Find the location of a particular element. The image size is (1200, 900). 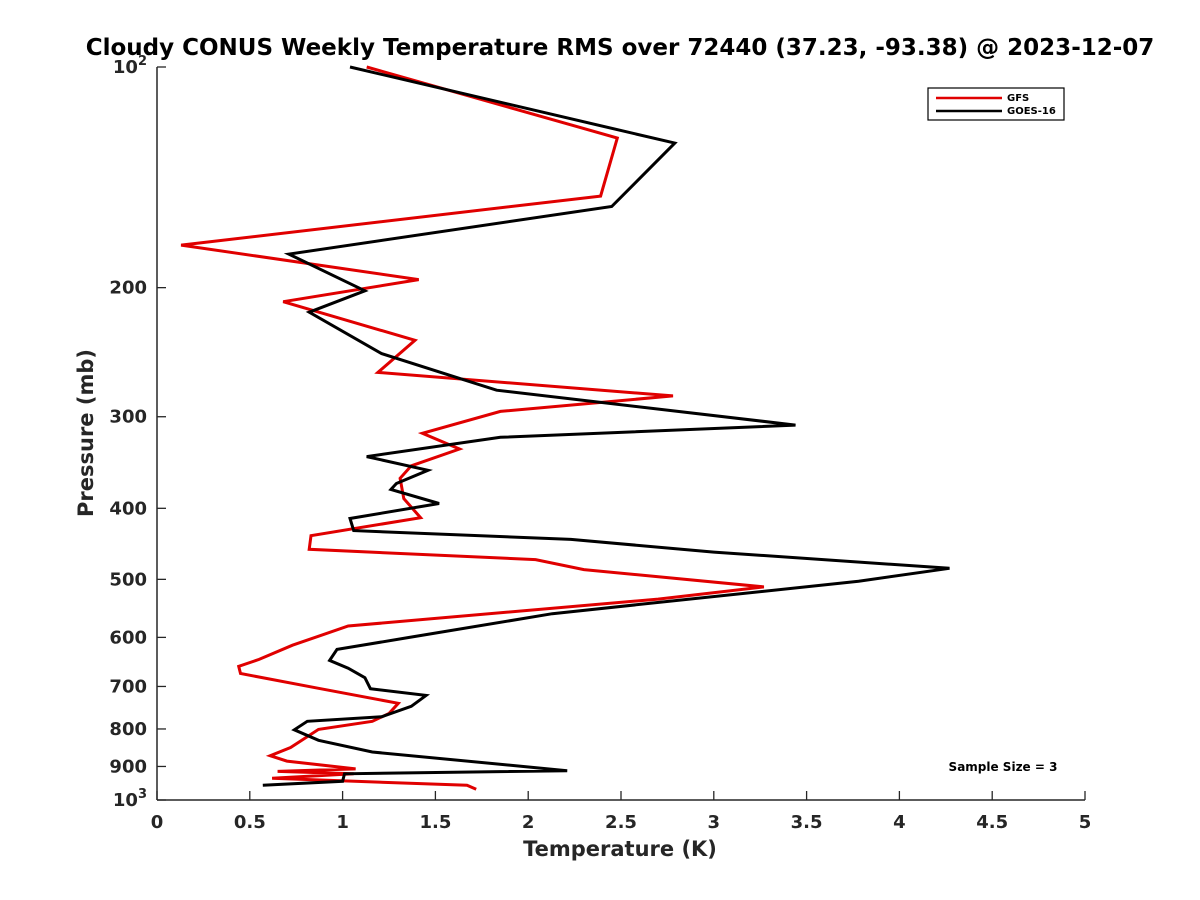

y-tick-label: 800 is located at coordinates (128, 729).